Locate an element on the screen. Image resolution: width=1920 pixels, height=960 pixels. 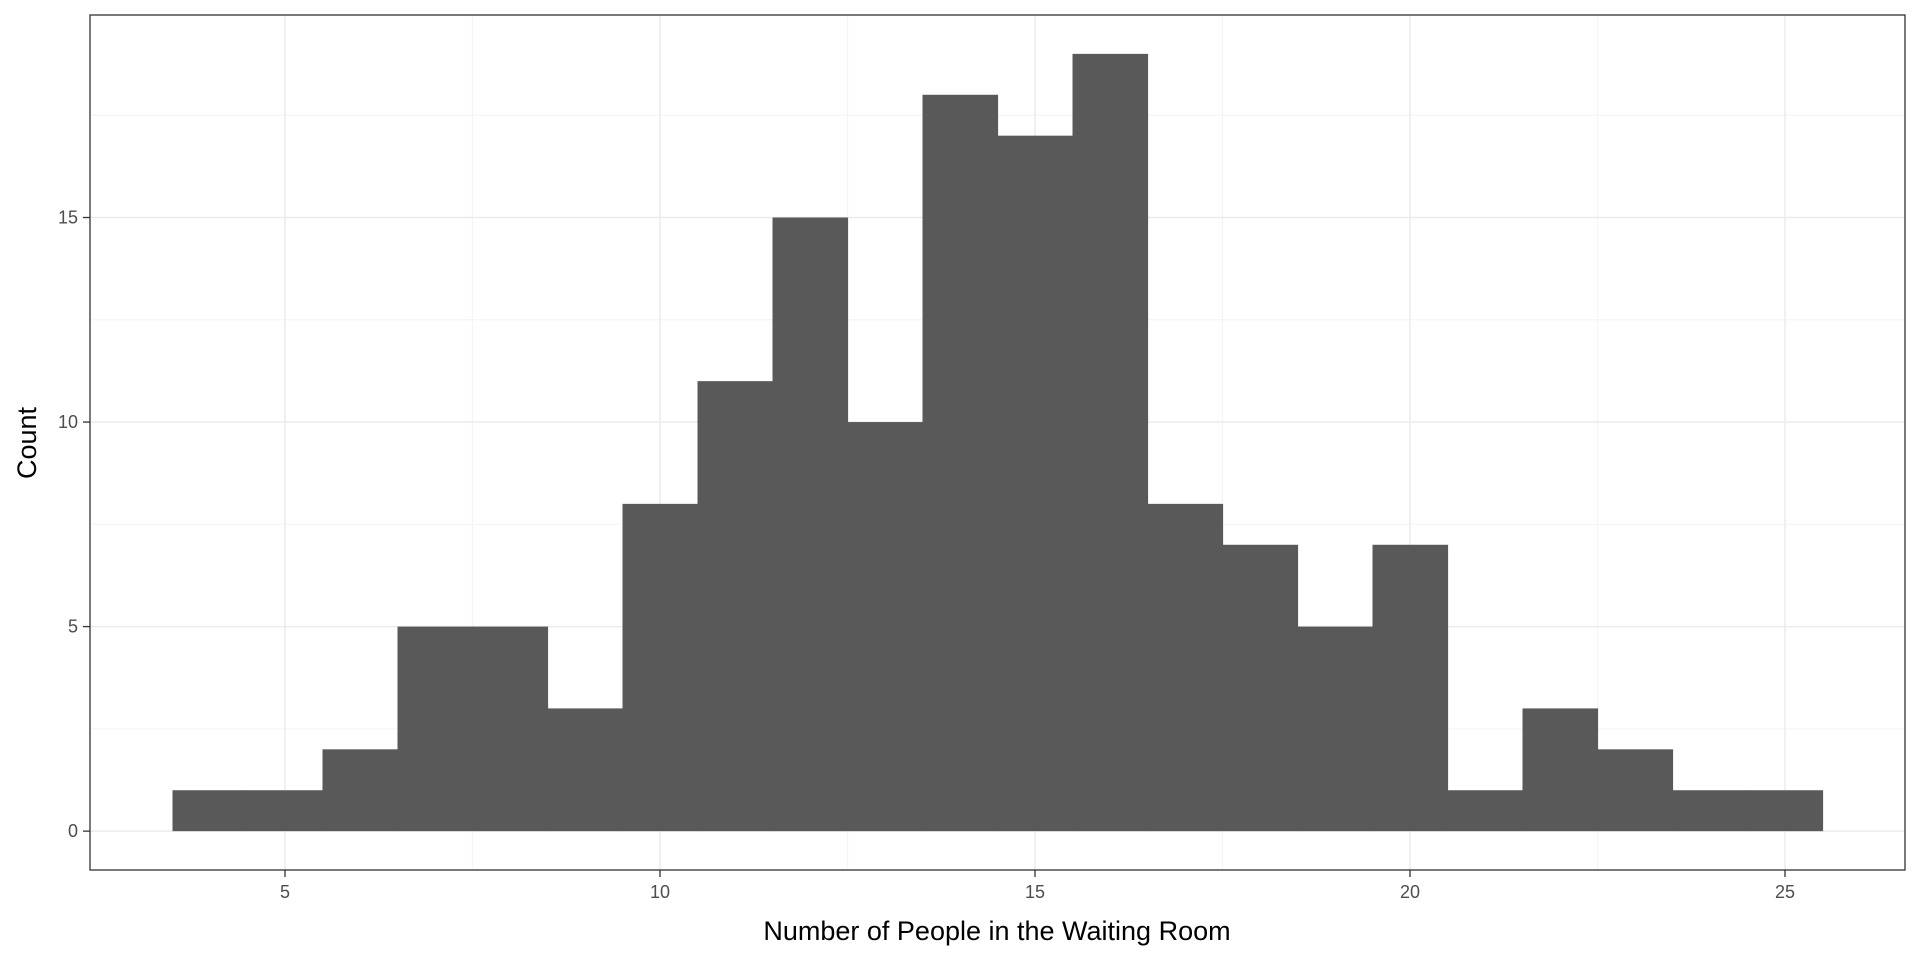
x-tick-label: 15 is located at coordinates (1035, 892).